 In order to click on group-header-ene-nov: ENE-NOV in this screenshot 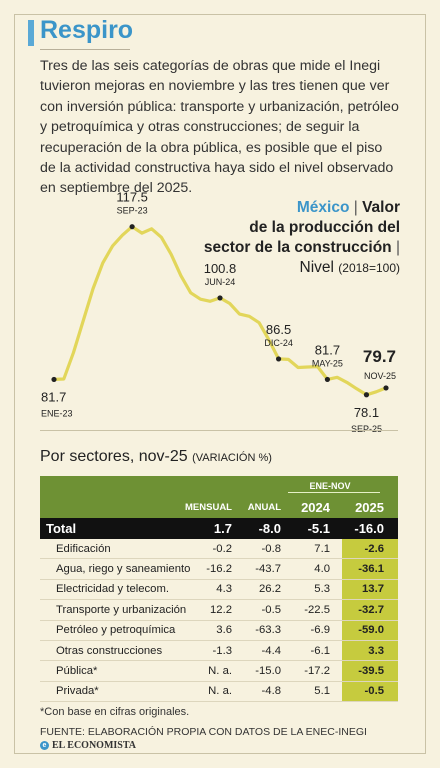, I will do `click(330, 486)`.